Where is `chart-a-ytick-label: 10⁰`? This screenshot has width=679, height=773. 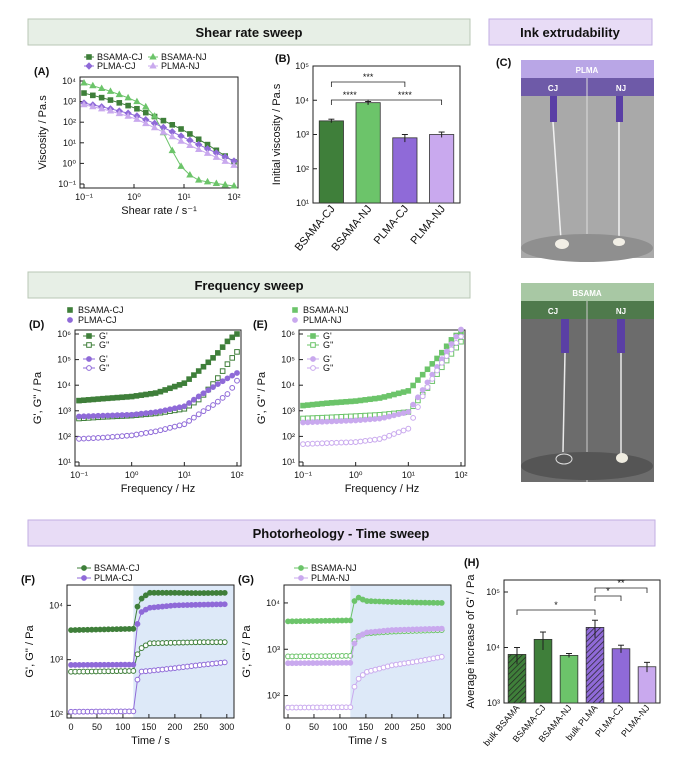 chart-a-ytick-label: 10⁰ is located at coordinates (69, 163).